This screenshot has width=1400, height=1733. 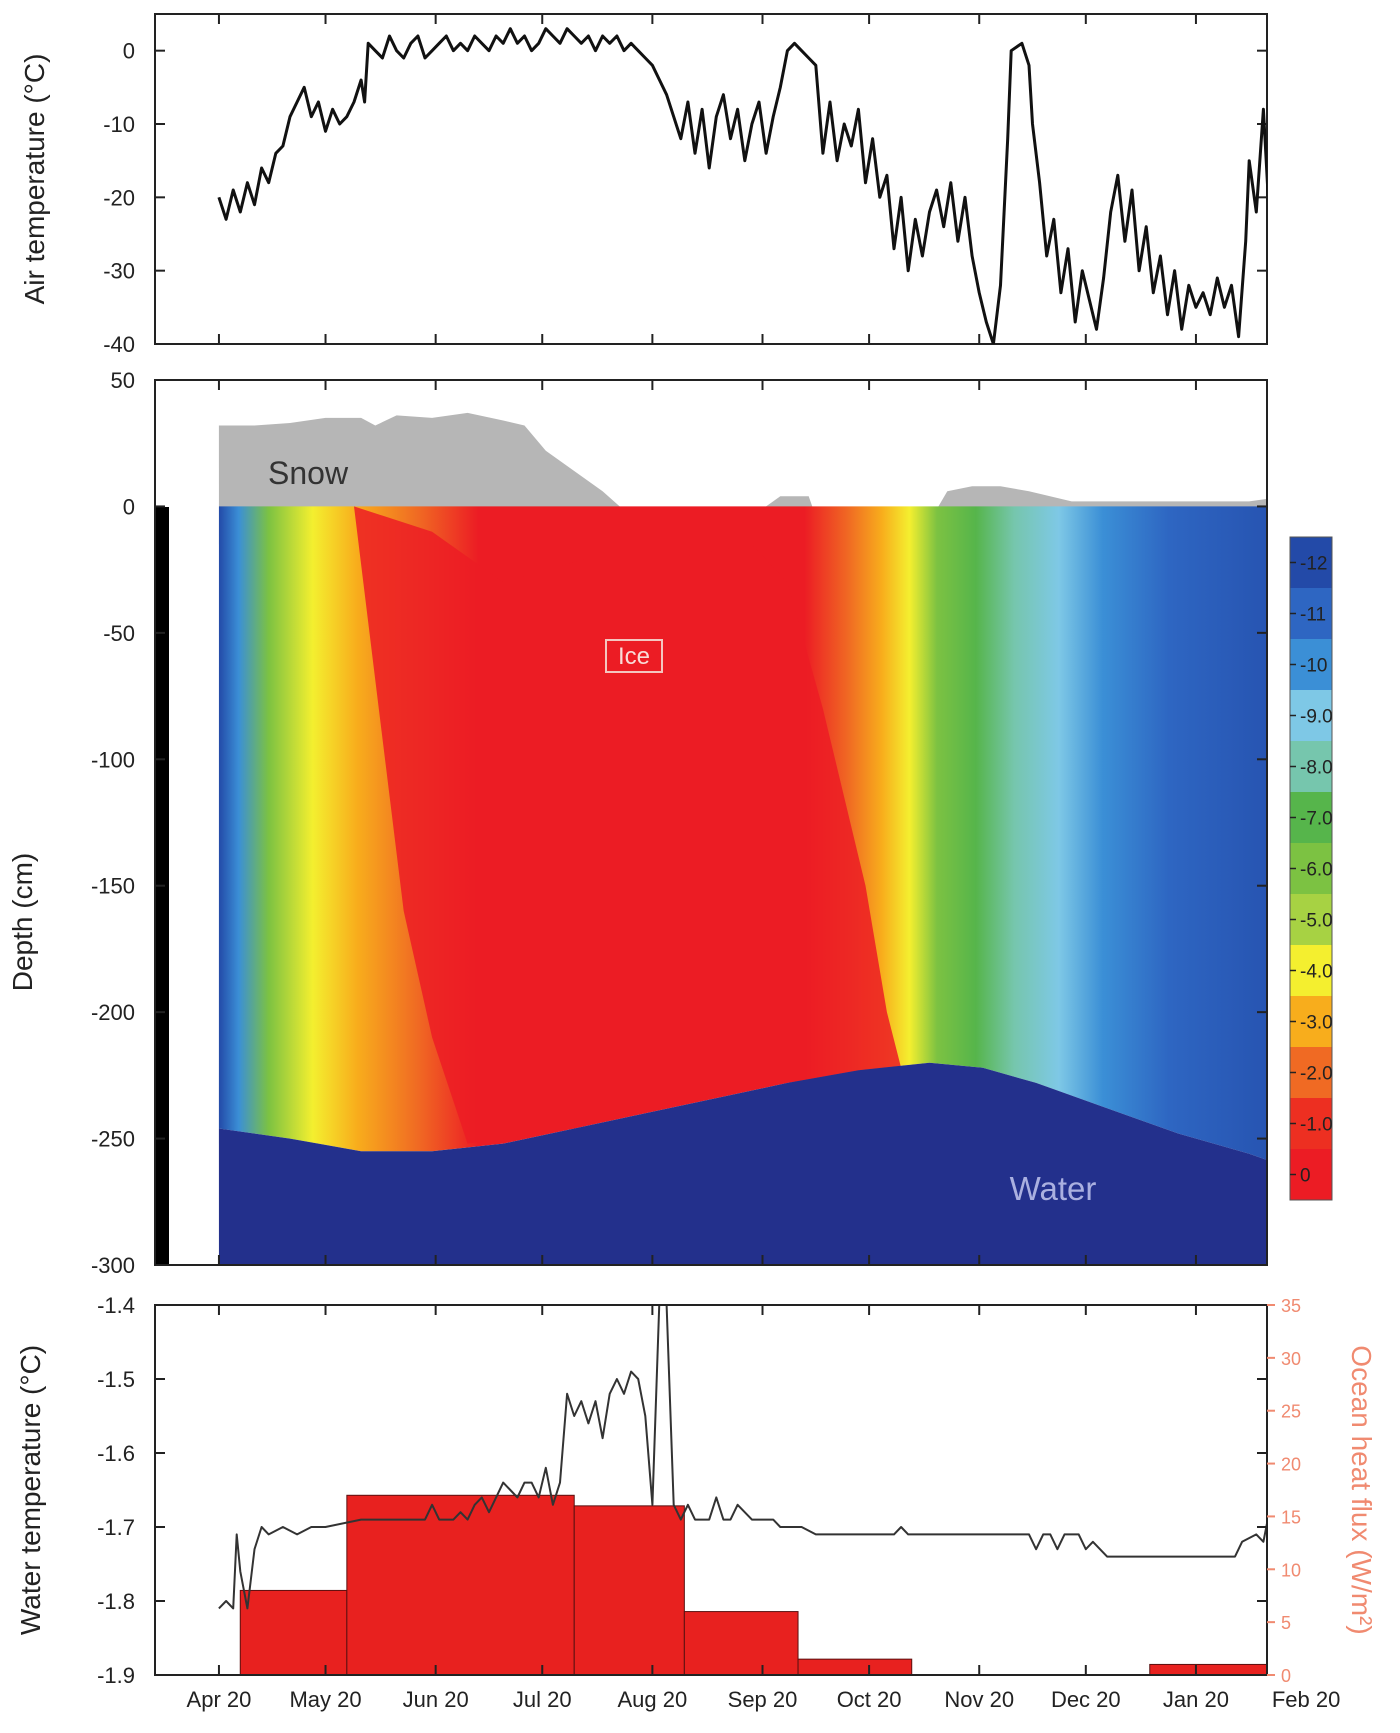 I want to click on month-tick-label: Jun 20, so click(x=436, y=1699).